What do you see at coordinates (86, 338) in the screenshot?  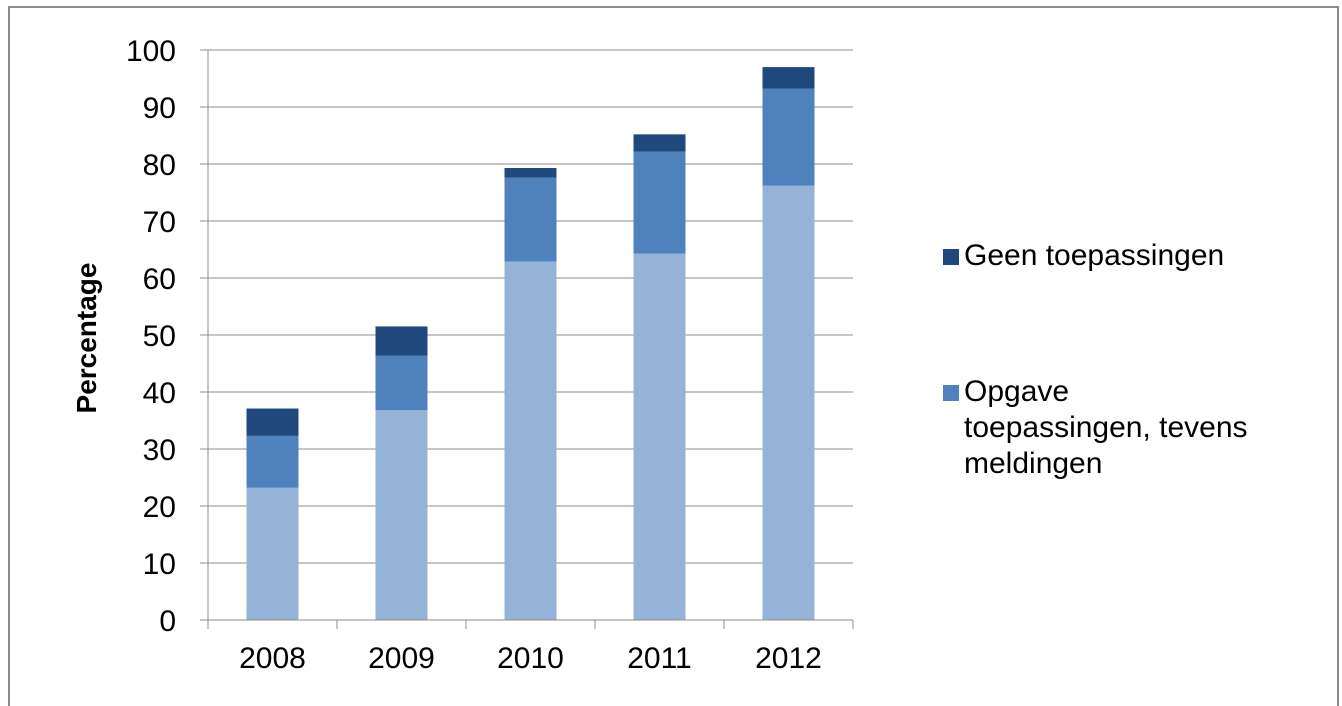 I see `y-axis-label: Percentage` at bounding box center [86, 338].